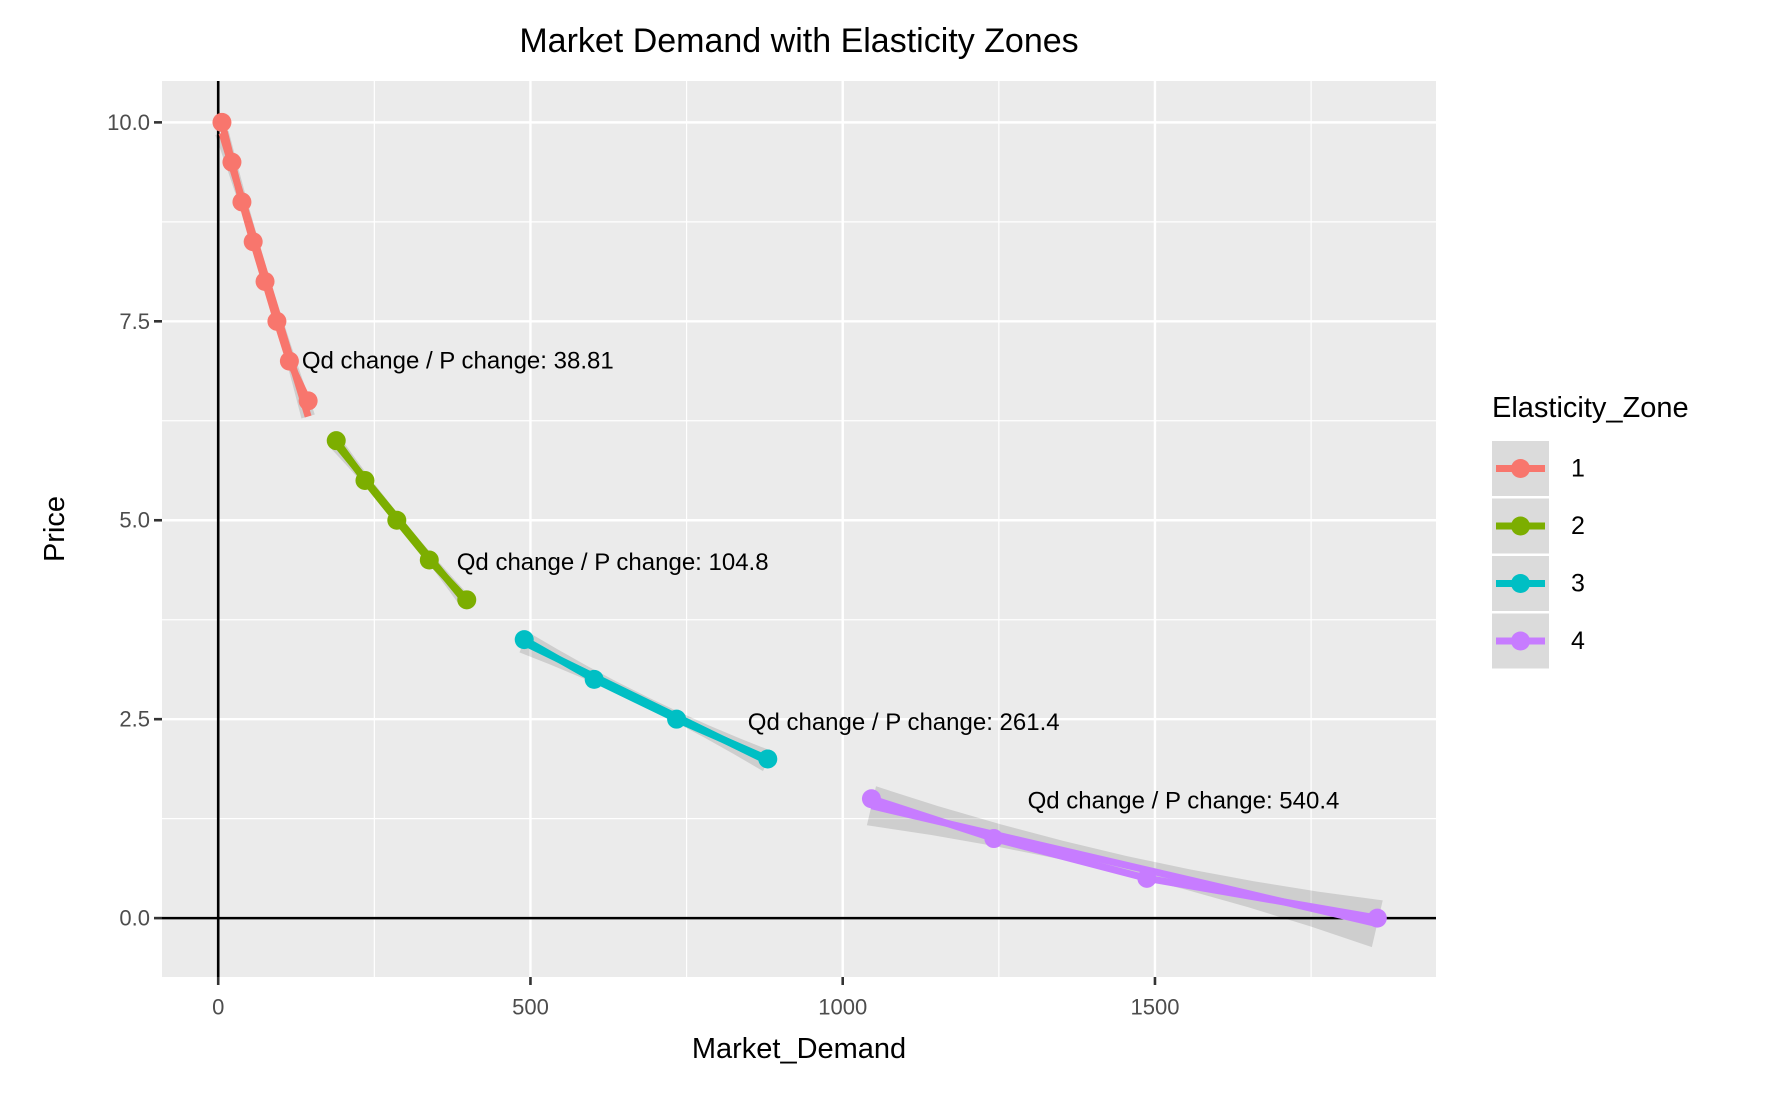 The image size is (1782, 1111). What do you see at coordinates (799, 1049) in the screenshot?
I see `x-axis-title: Market_Demand` at bounding box center [799, 1049].